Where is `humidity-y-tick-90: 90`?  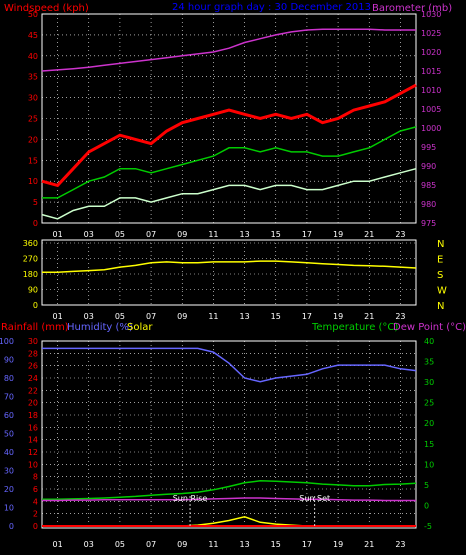
humidity-y-tick-90: 90 is located at coordinates (9, 360).